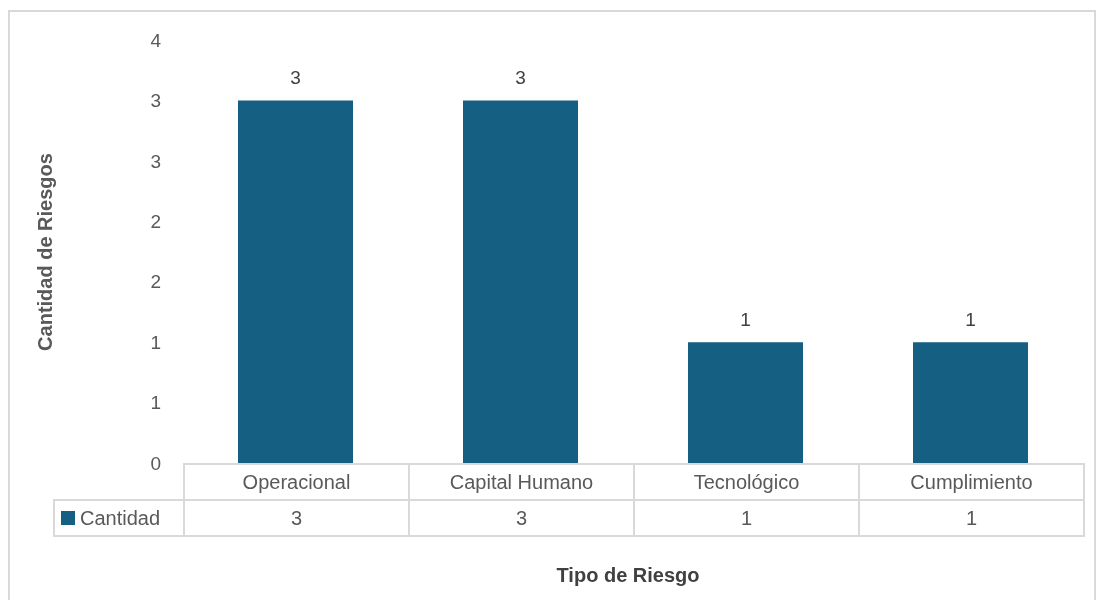 Image resolution: width=1099 pixels, height=600 pixels. What do you see at coordinates (156, 40) in the screenshot?
I see `y-tick-label: 4` at bounding box center [156, 40].